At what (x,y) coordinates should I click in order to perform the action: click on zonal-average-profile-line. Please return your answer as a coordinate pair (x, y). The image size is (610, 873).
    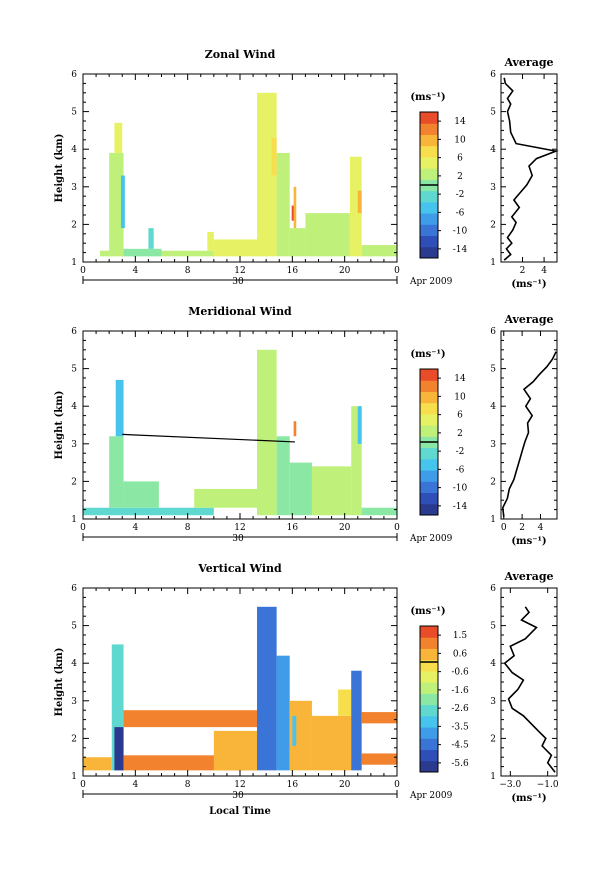
    Looking at the image, I should click on (531, 169).